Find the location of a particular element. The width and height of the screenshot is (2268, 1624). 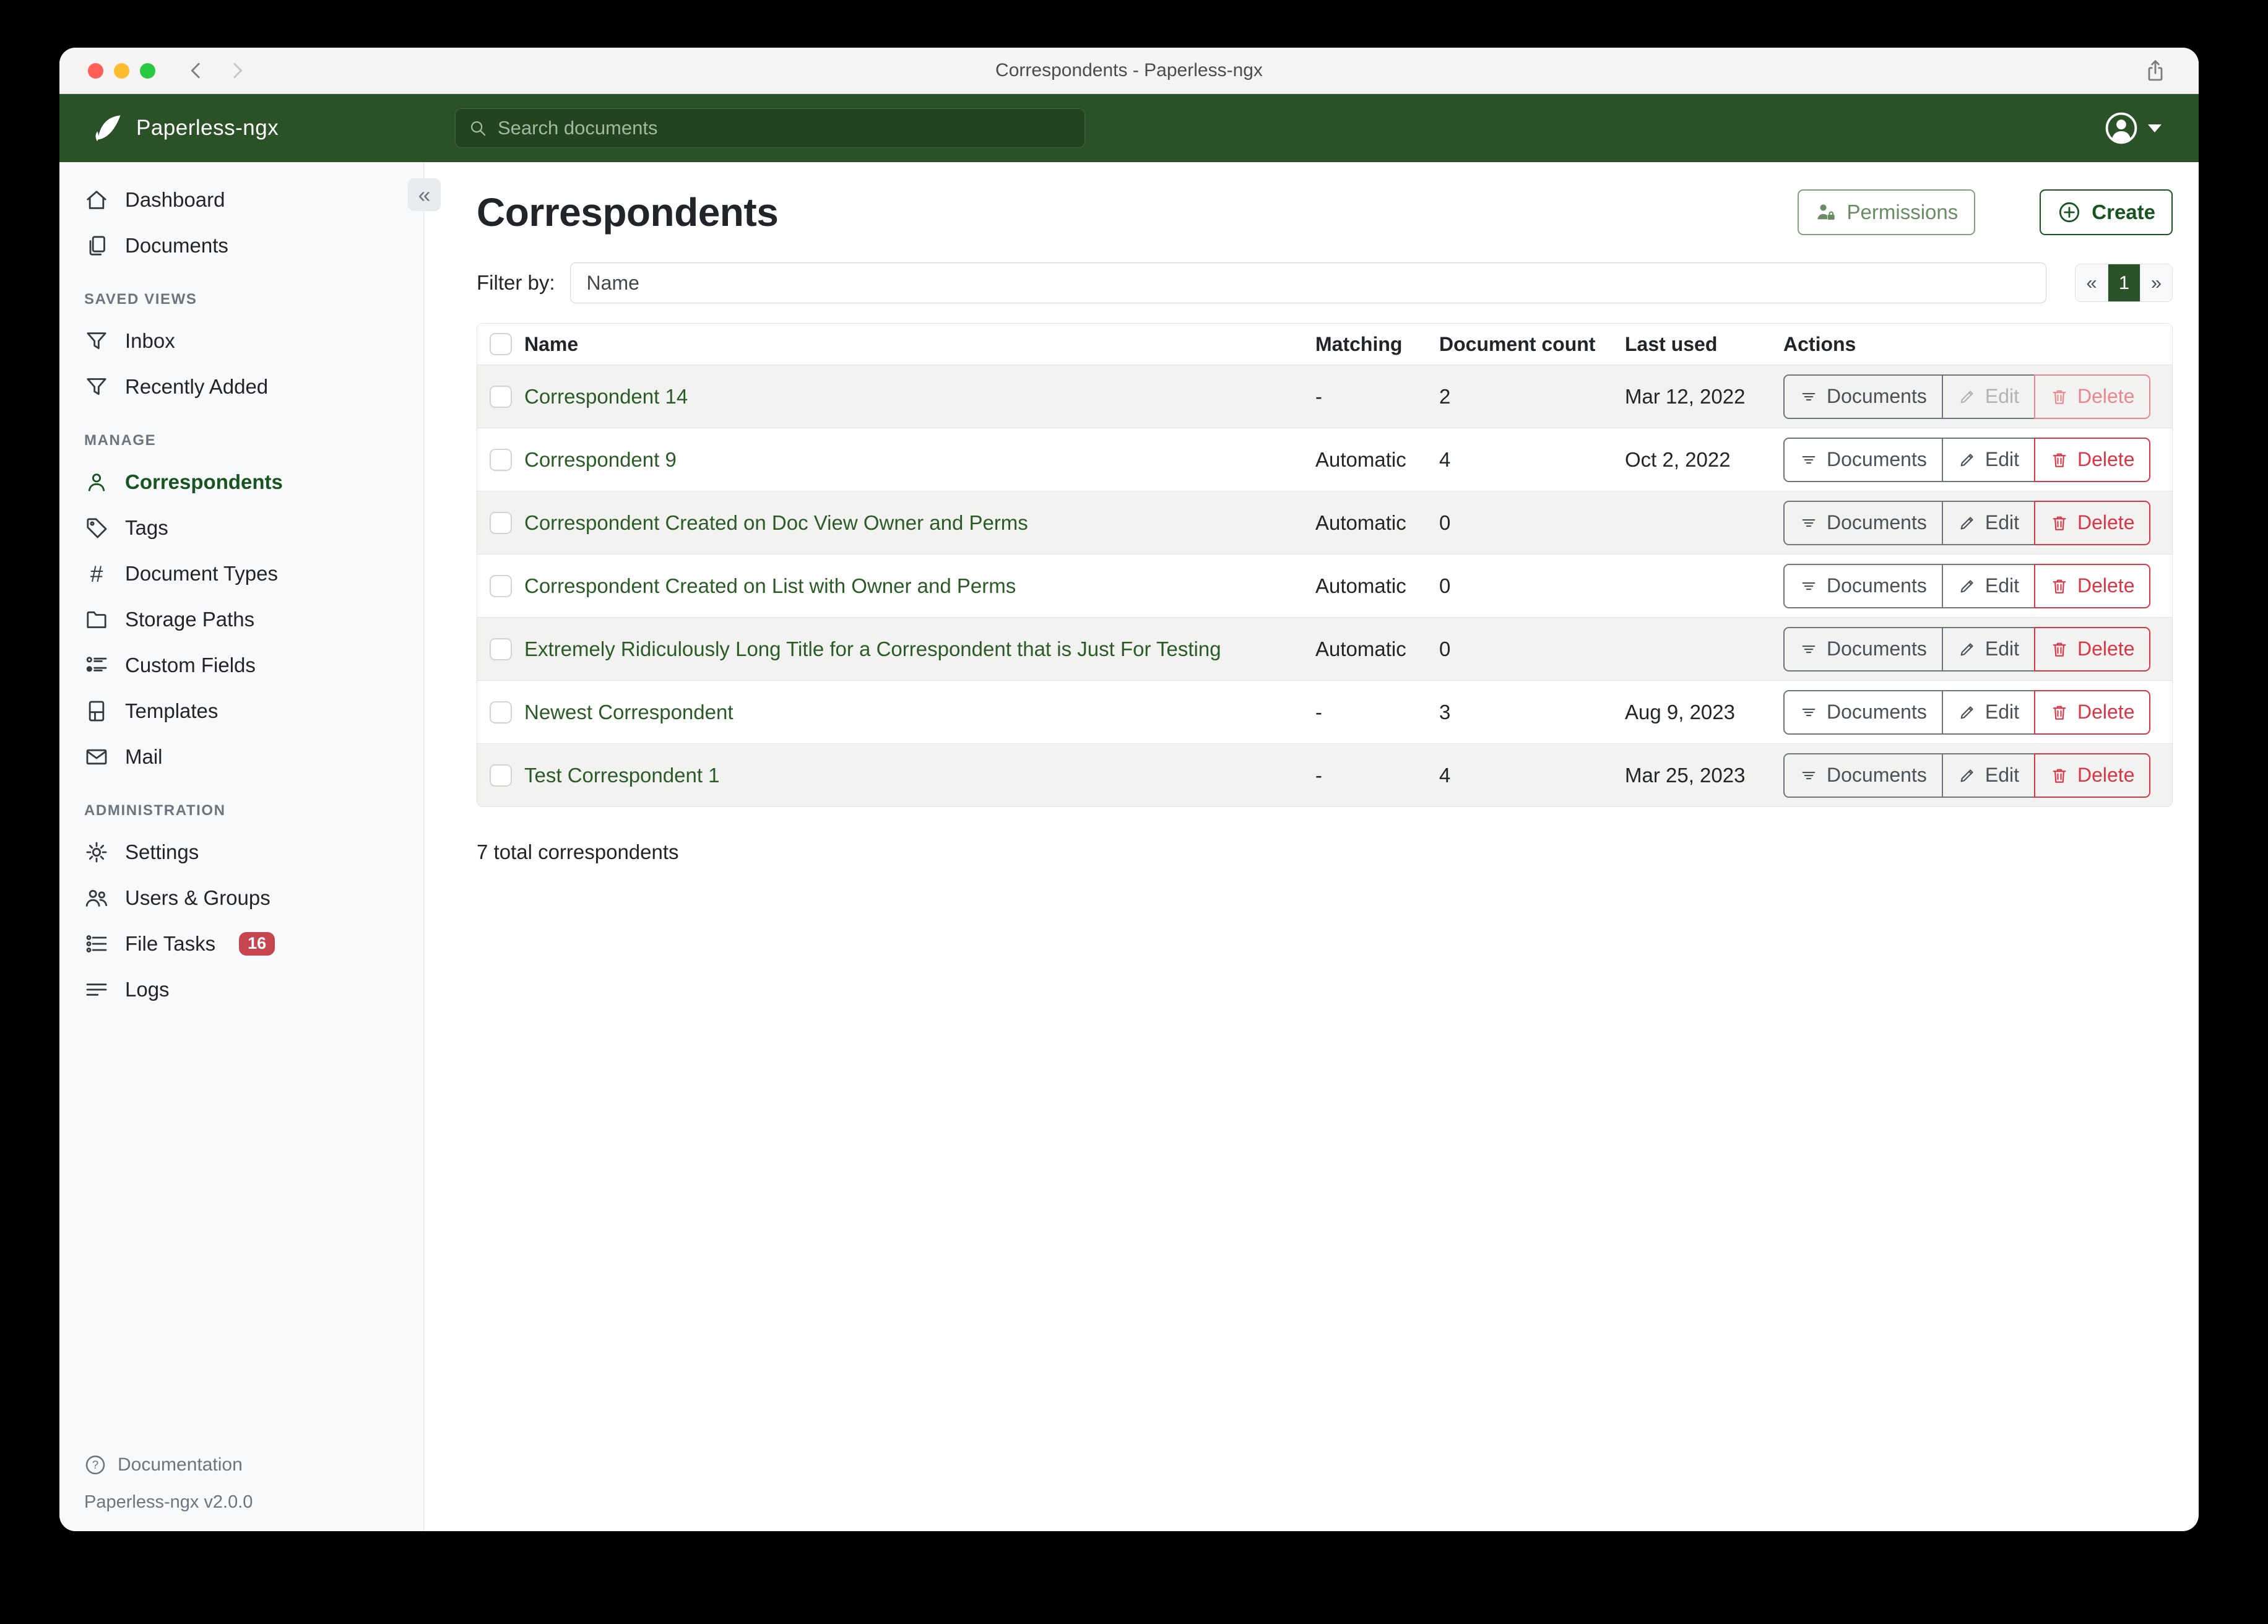

sidebar-item-label: Correspondents is located at coordinates (204, 481).